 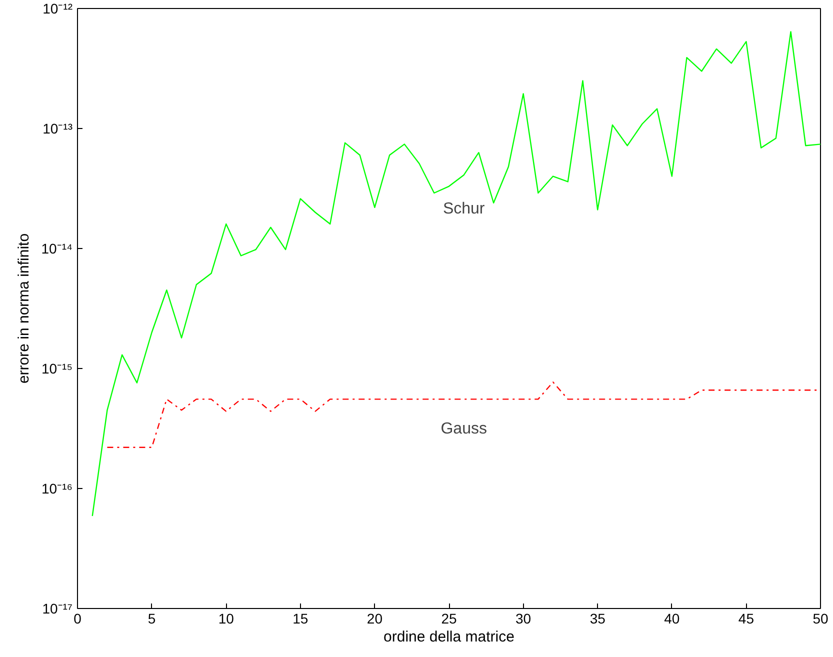 What do you see at coordinates (57, 488) in the screenshot?
I see `y-tick-label: 10⁻¹⁶` at bounding box center [57, 488].